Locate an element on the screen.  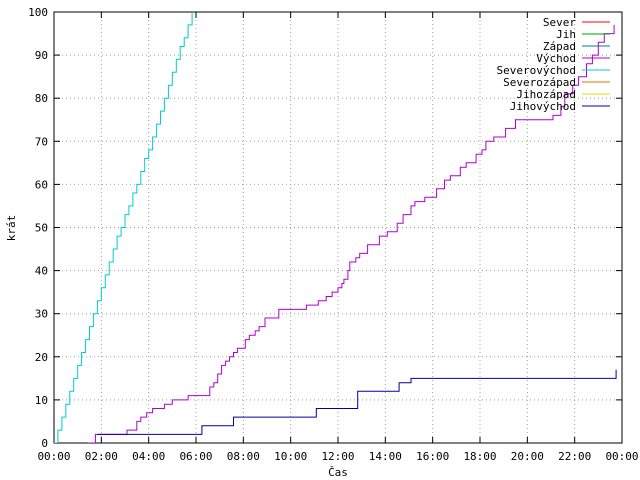
legend-label: Západ is located at coordinates (559, 46).